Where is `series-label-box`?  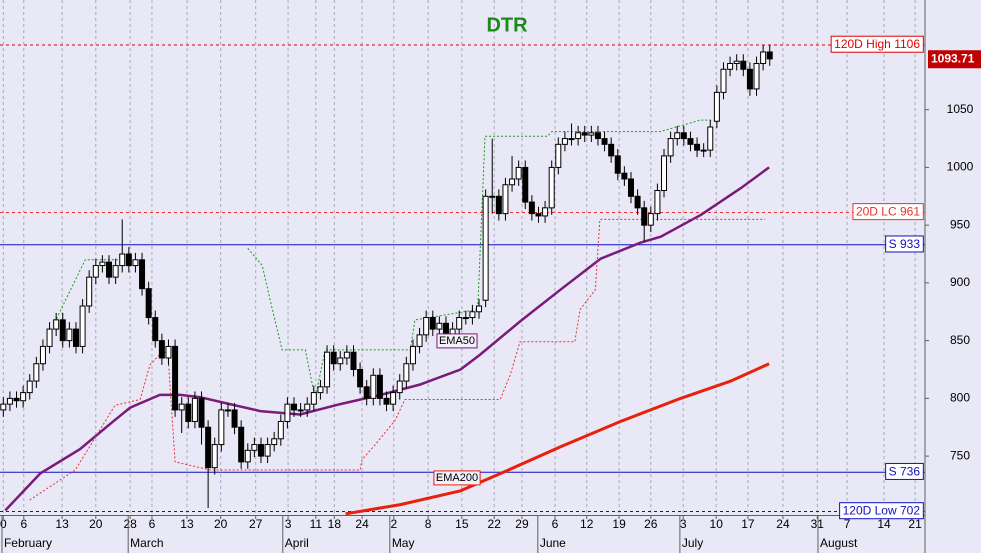 series-label-box is located at coordinates (457, 478).